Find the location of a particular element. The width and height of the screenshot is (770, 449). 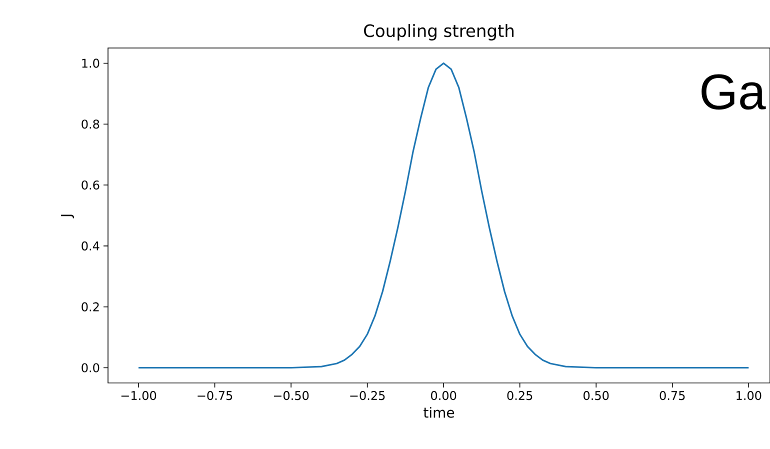

chart-title: Coupling strength is located at coordinates (439, 32).